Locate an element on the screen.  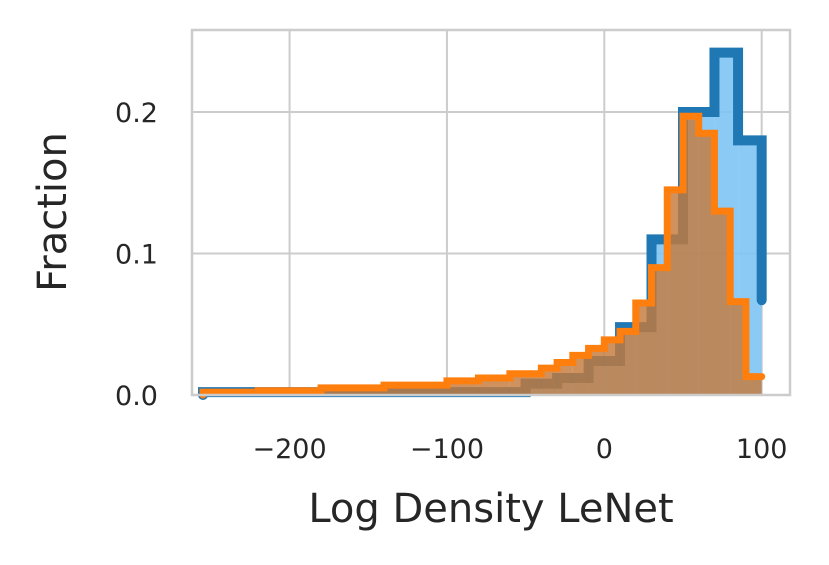
x-axis-label: Log Density LeNet is located at coordinates (490, 509).